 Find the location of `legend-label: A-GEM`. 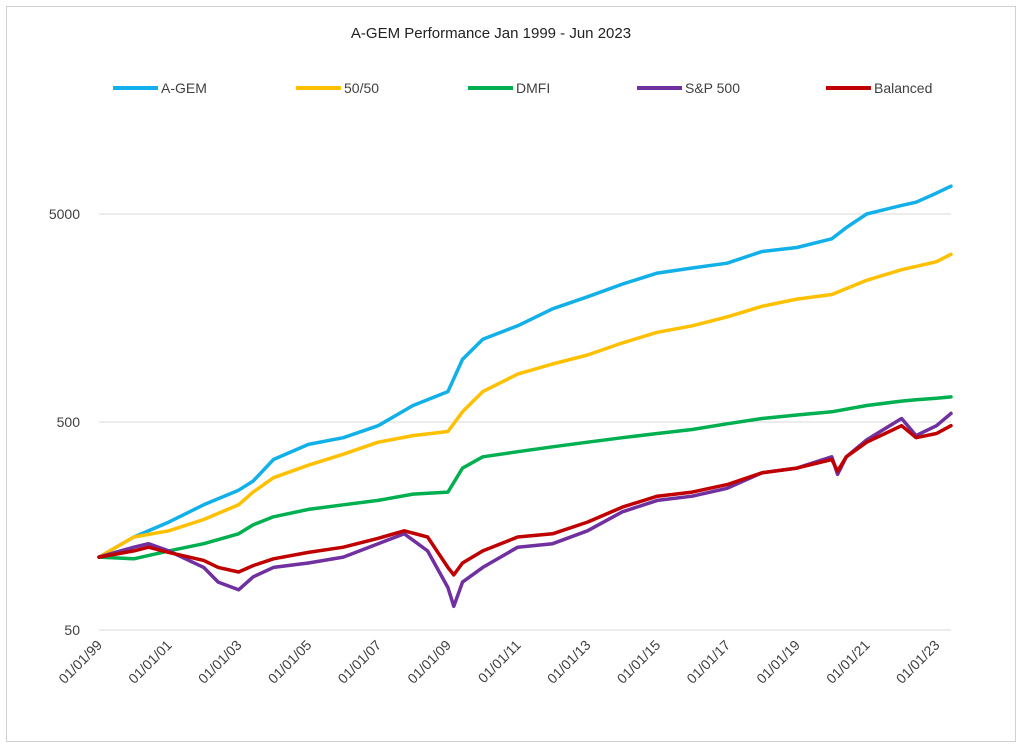

legend-label: A-GEM is located at coordinates (184, 88).